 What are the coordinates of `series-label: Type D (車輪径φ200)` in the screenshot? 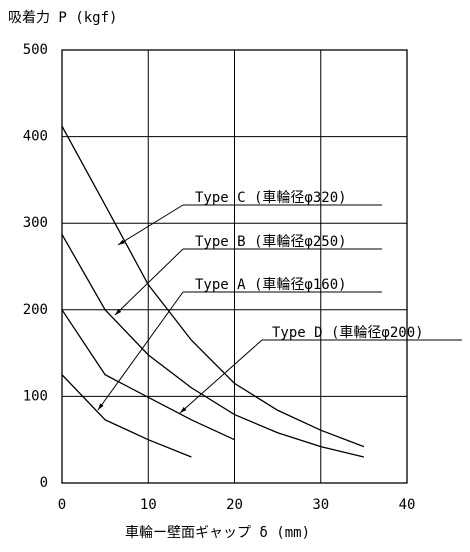 It's located at (348, 332).